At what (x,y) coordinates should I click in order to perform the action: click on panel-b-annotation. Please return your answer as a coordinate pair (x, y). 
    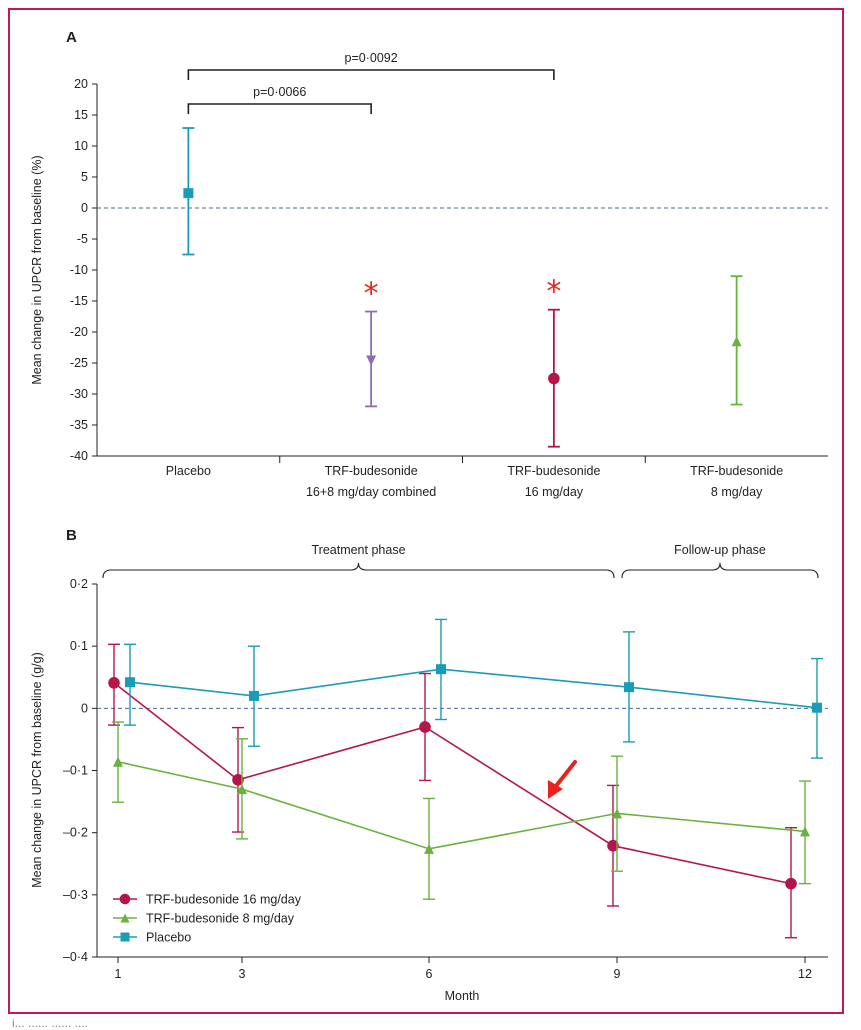
    Looking at the image, I should click on (562, 779).